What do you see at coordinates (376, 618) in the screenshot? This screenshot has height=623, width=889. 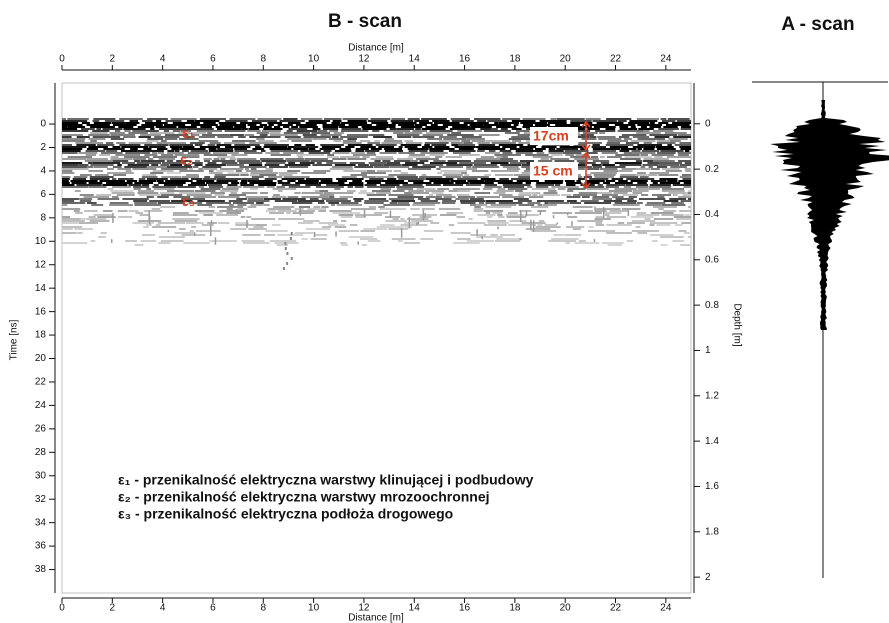 I see `x-axis-label: Distance [m]` at bounding box center [376, 618].